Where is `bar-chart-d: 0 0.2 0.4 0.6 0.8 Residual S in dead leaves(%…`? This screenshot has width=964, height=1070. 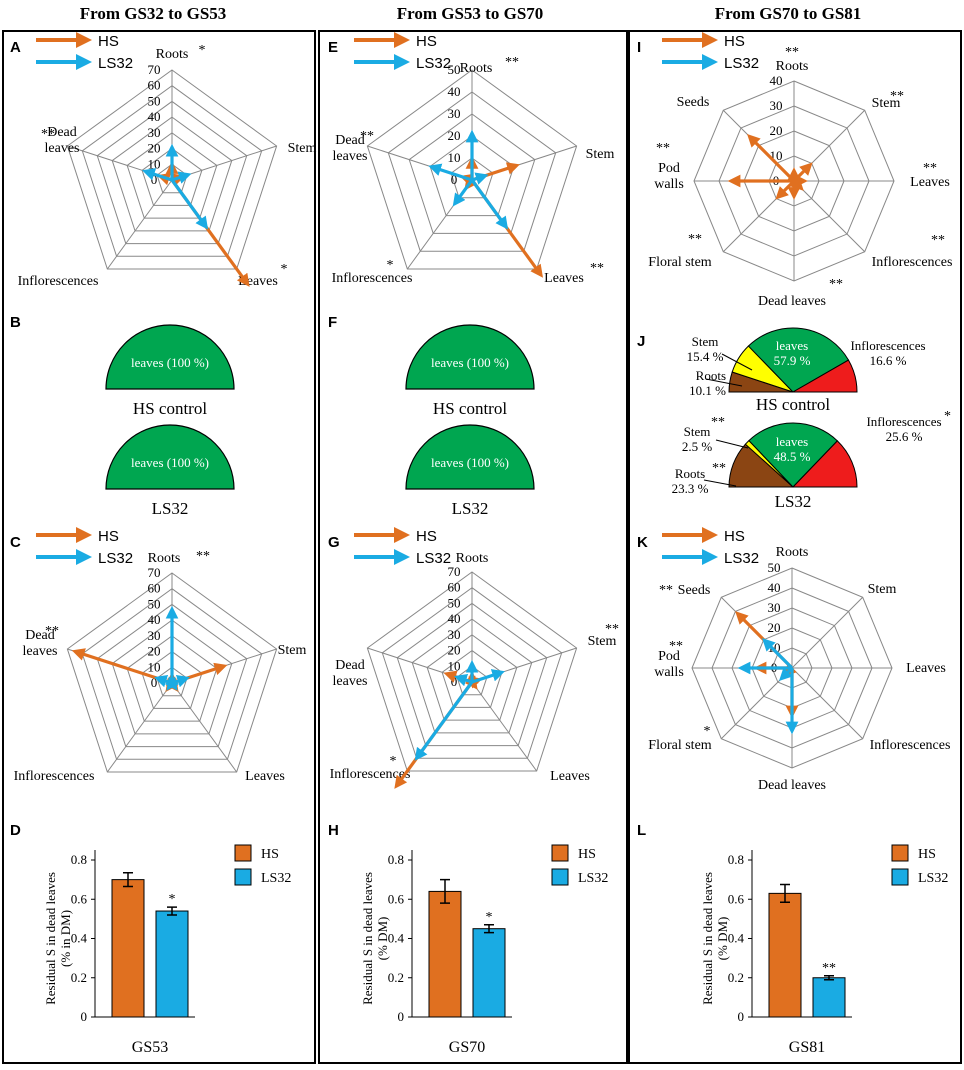 bar-chart-d: 0 0.2 0.4 0.6 0.8 Residual S in dead leaves(%… is located at coordinates (150, 939).